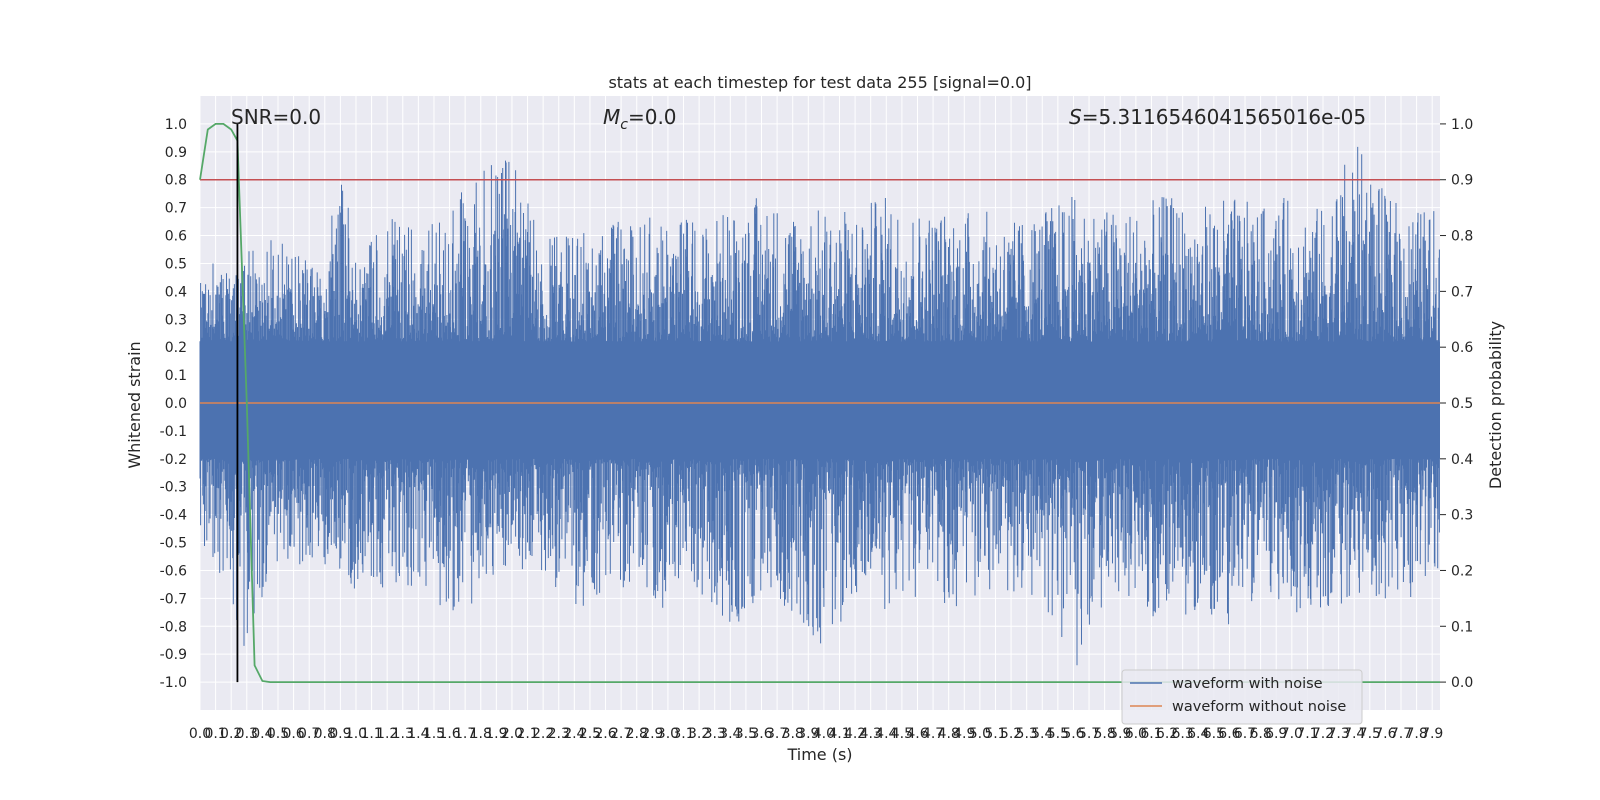  What do you see at coordinates (173, 516) in the screenshot?
I see `y-tick-label: -0.4` at bounding box center [173, 516].